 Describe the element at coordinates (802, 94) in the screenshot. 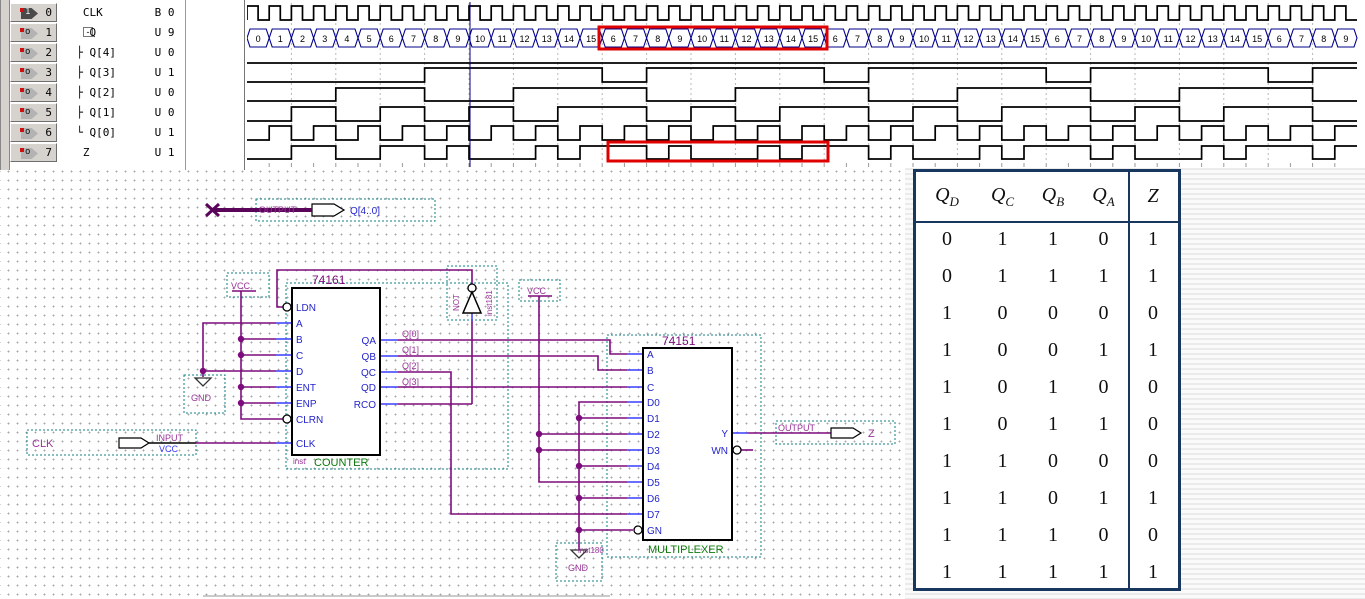

I see `q2-waveform` at that location.